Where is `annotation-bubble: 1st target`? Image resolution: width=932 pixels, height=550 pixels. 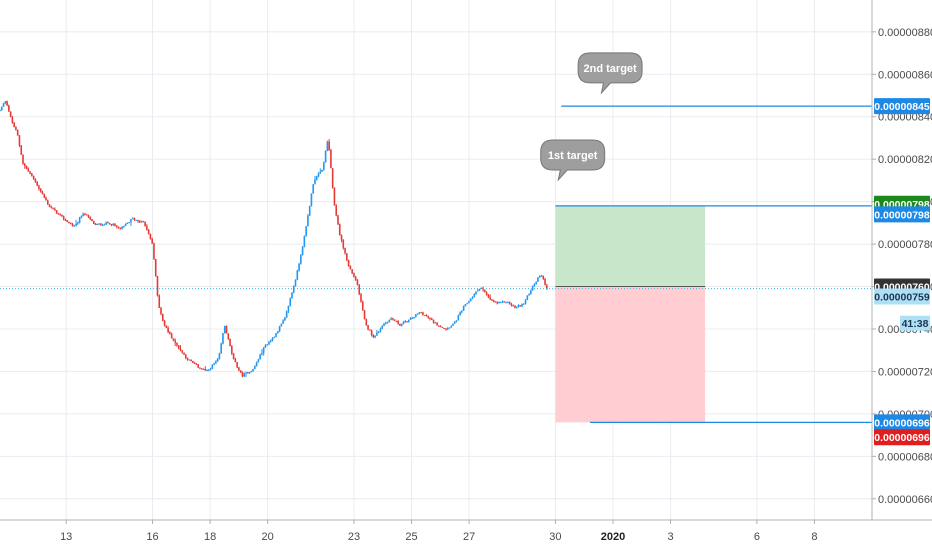 annotation-bubble: 1st target is located at coordinates (573, 160).